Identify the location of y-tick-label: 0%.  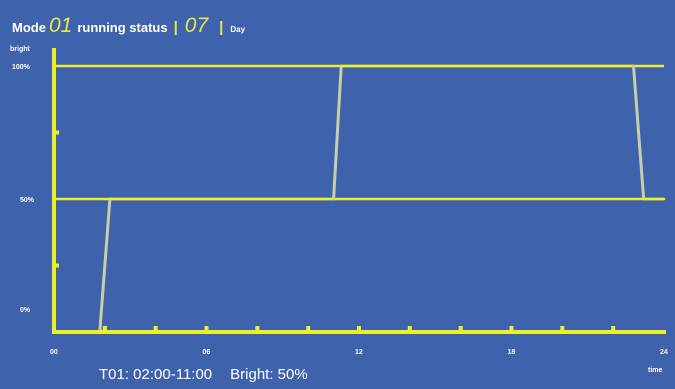
(25, 310).